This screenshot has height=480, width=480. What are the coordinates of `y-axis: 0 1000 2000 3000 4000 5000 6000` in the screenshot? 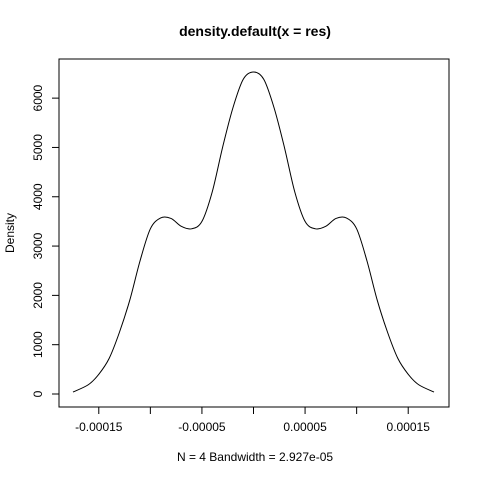 It's located at (45, 240).